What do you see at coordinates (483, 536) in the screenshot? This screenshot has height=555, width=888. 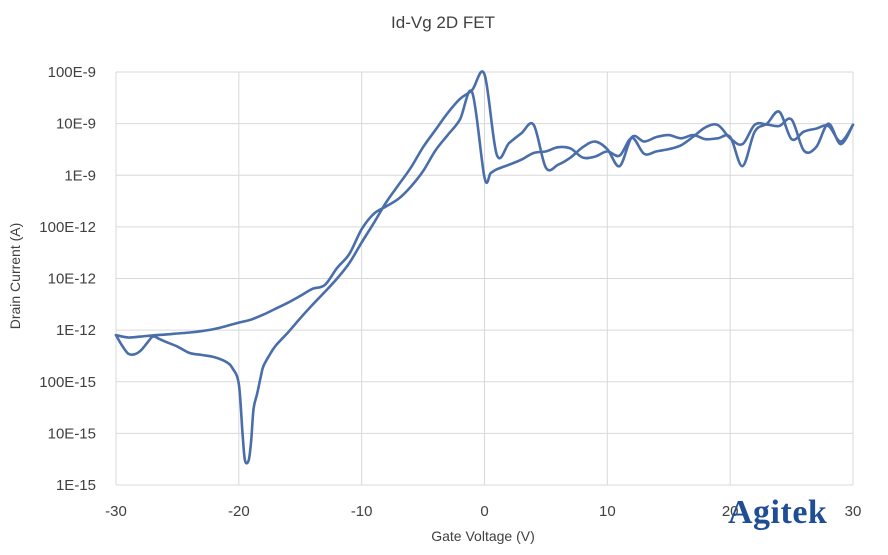 I see `x-axis-label: Gate Voltage (V)` at bounding box center [483, 536].